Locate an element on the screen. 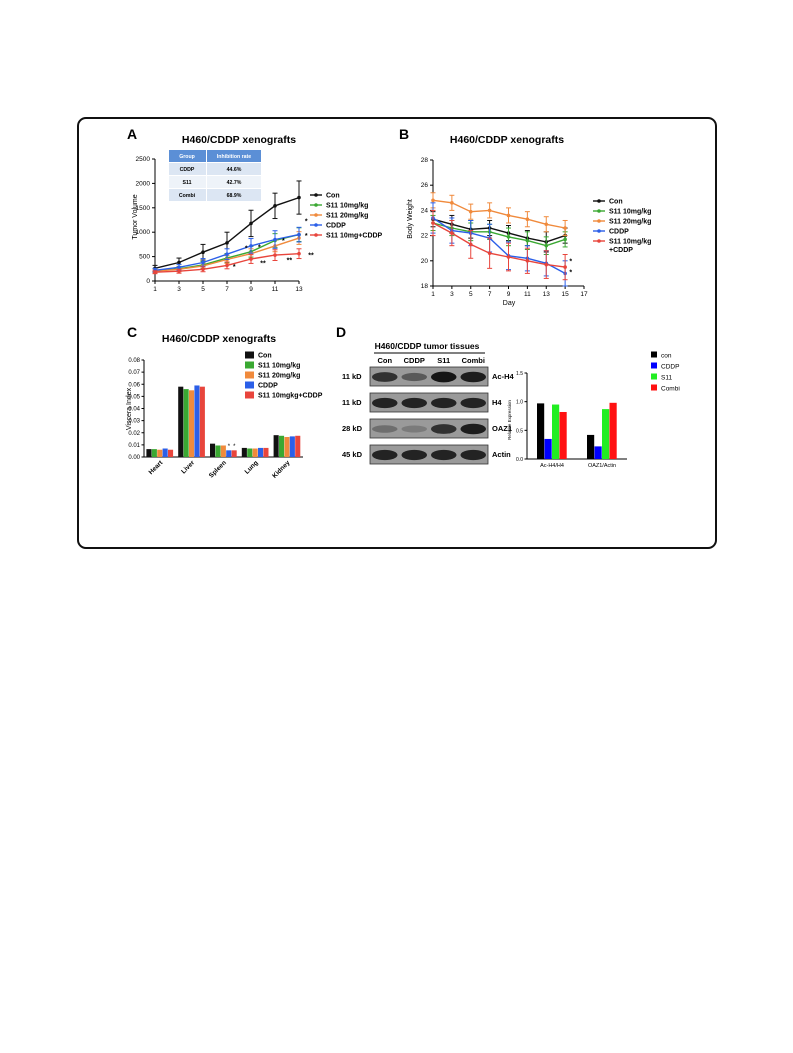 The image size is (793, 1053). legend-label: Con is located at coordinates (333, 196).